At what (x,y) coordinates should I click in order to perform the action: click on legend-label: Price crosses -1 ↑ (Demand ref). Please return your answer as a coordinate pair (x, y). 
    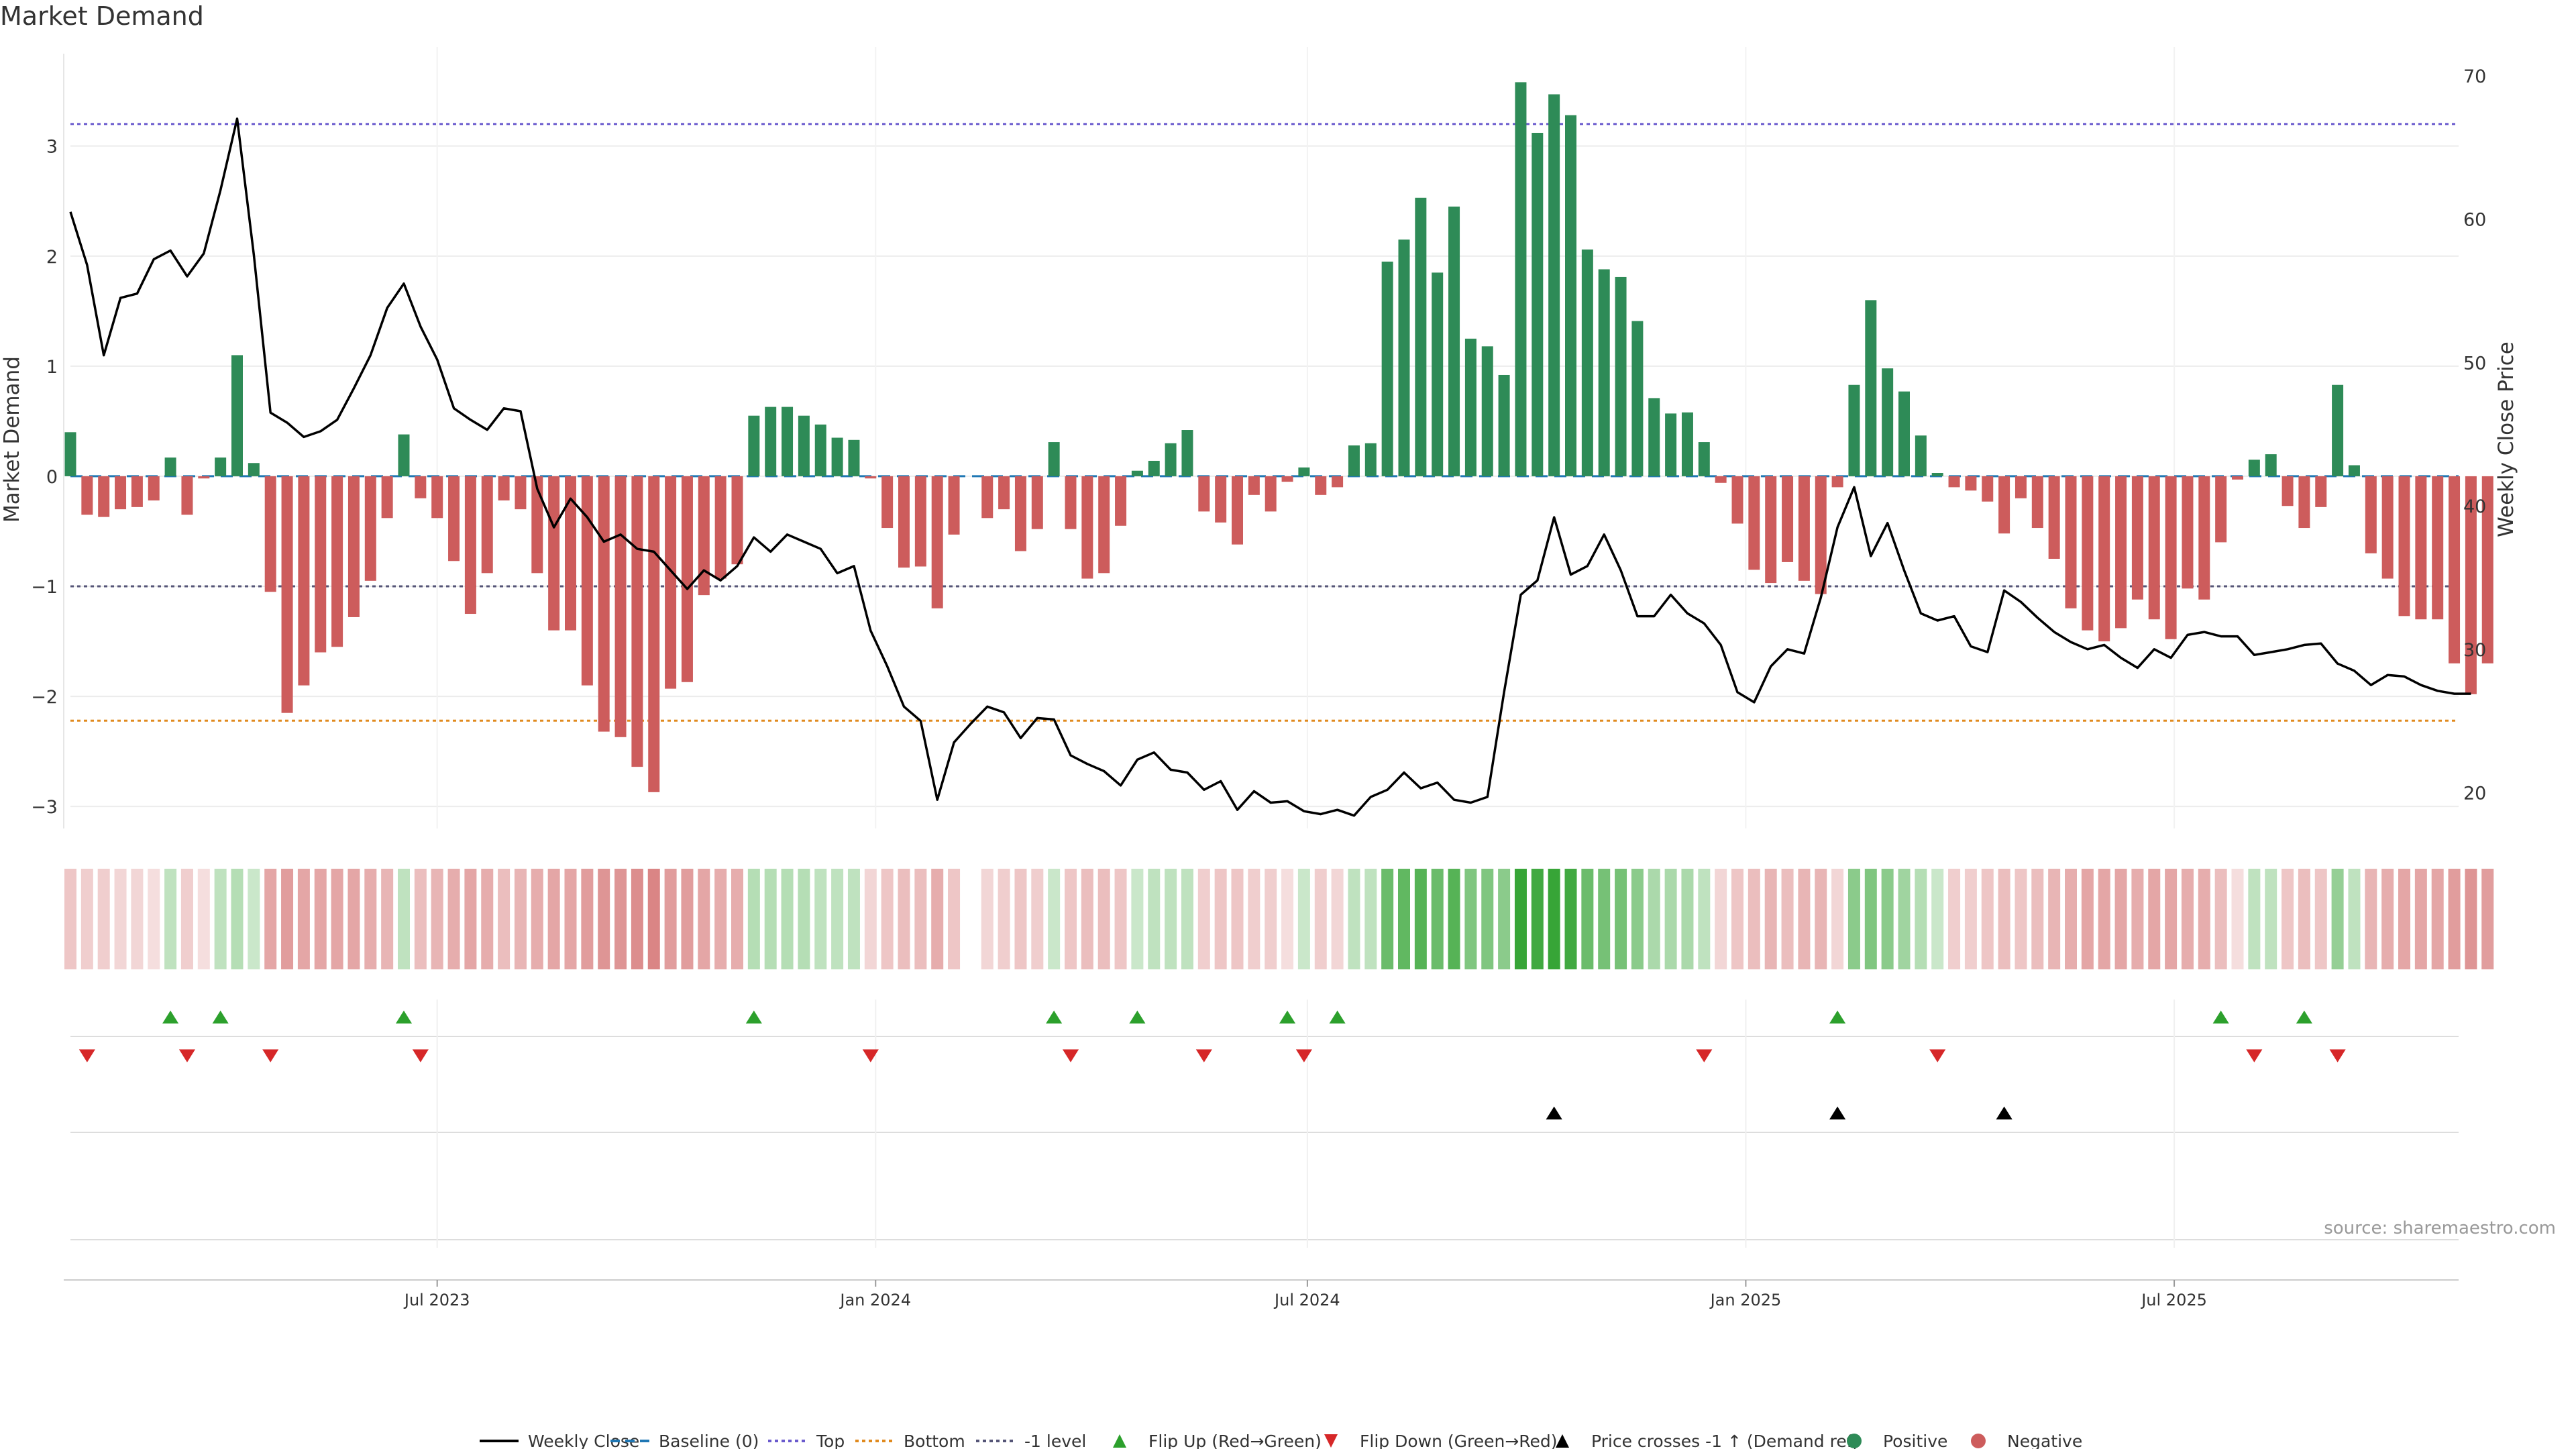
    Looking at the image, I should click on (1725, 1440).